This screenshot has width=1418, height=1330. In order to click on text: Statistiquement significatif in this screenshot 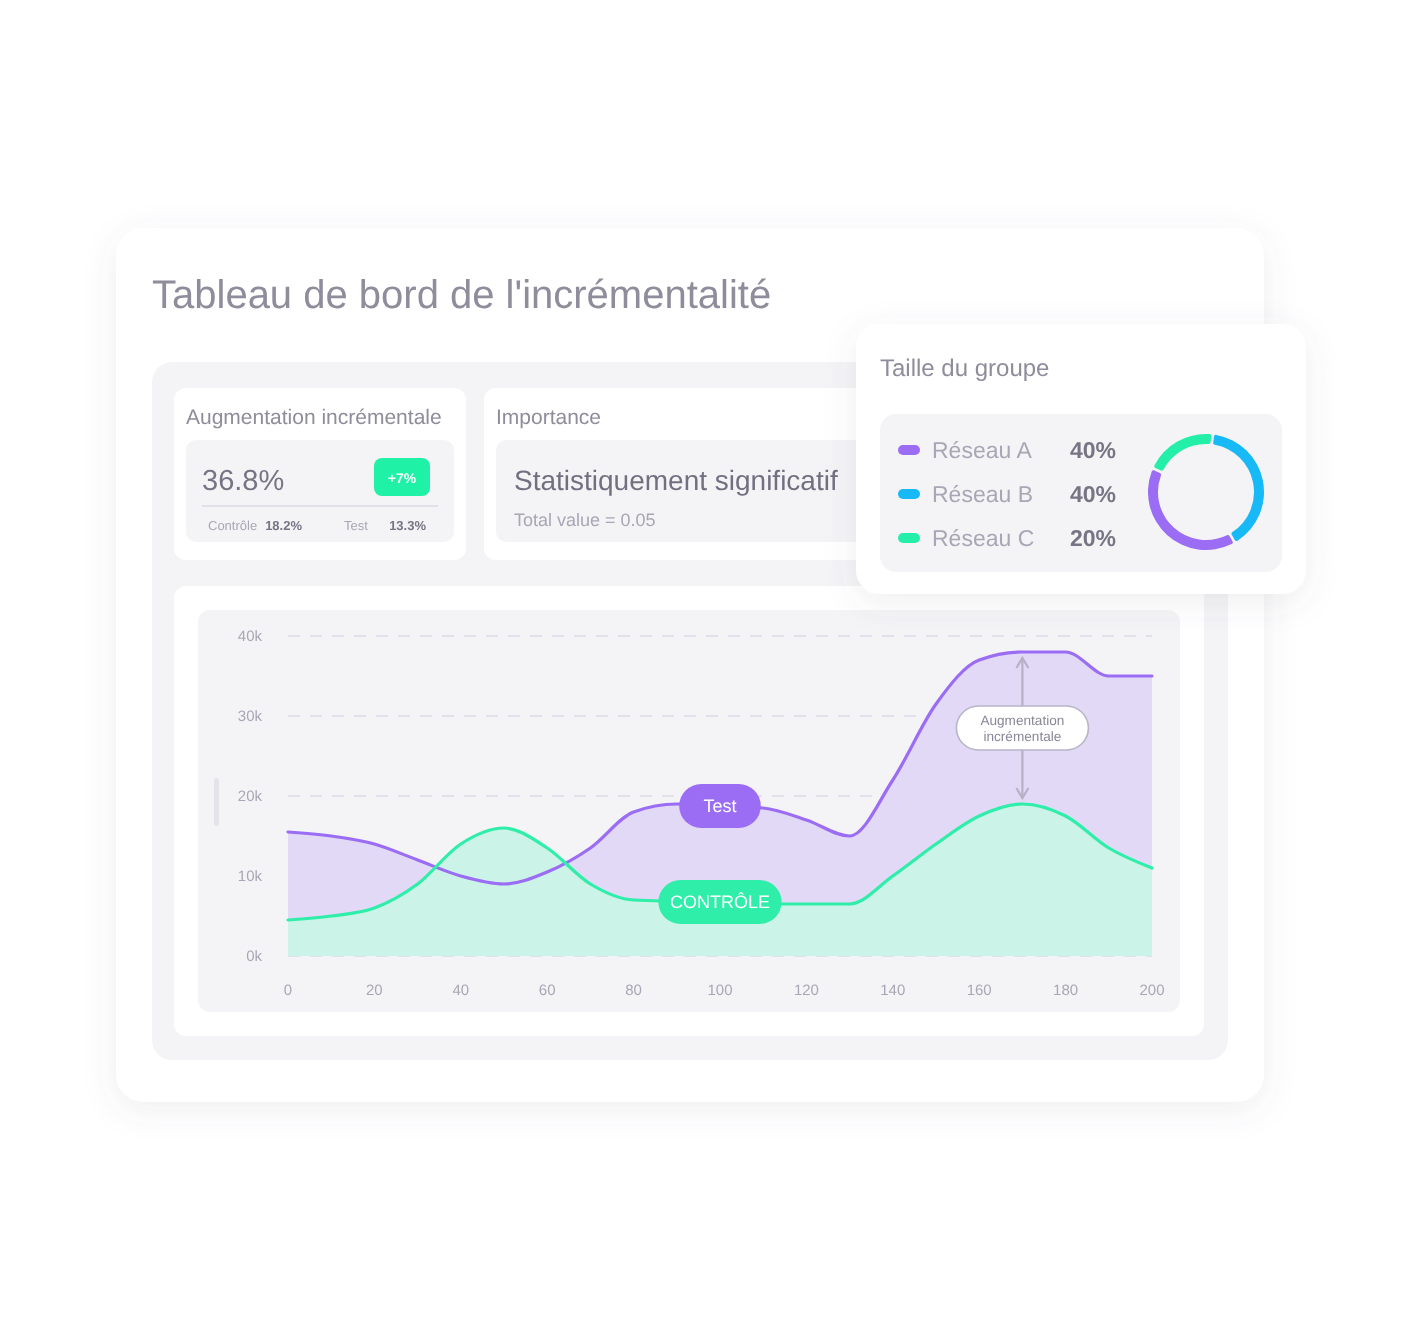, I will do `click(676, 480)`.